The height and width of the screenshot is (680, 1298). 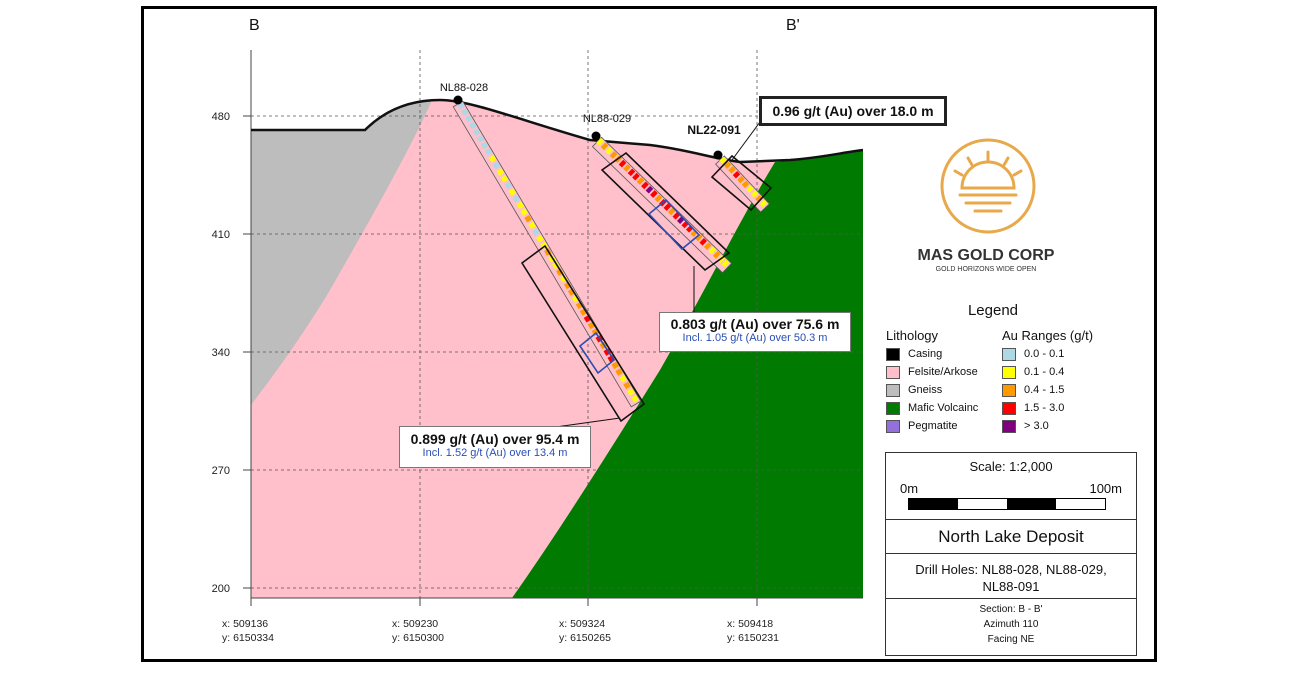 I want to click on au-legend-label: 0.1 - 0.4, so click(x=1044, y=372).